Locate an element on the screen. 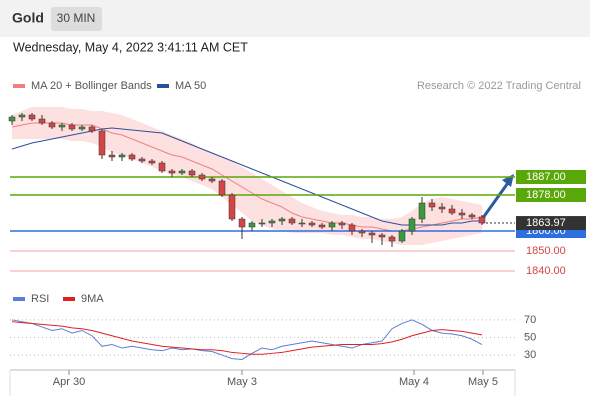 This screenshot has width=590, height=405. x-tick-label: May 4 is located at coordinates (414, 382).